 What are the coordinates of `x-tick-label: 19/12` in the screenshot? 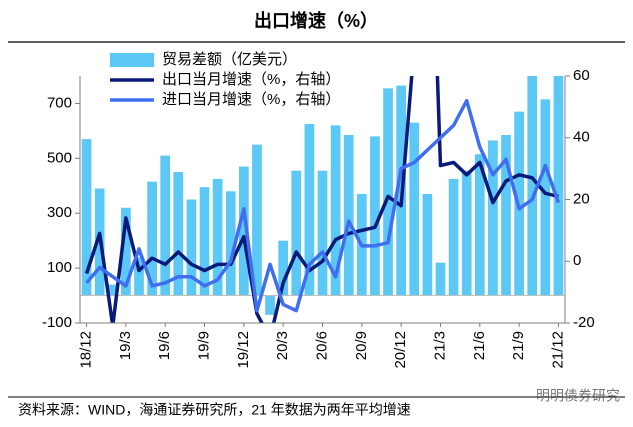 It's located at (243, 350).